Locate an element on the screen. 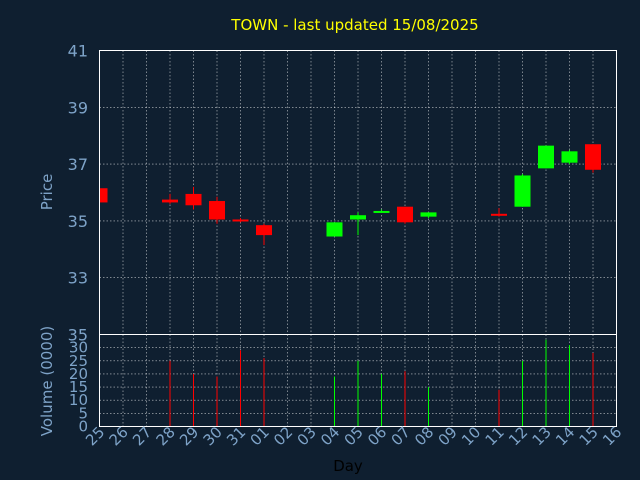 The width and height of the screenshot is (640, 480). x-tick-label: 09 is located at coordinates (448, 436).